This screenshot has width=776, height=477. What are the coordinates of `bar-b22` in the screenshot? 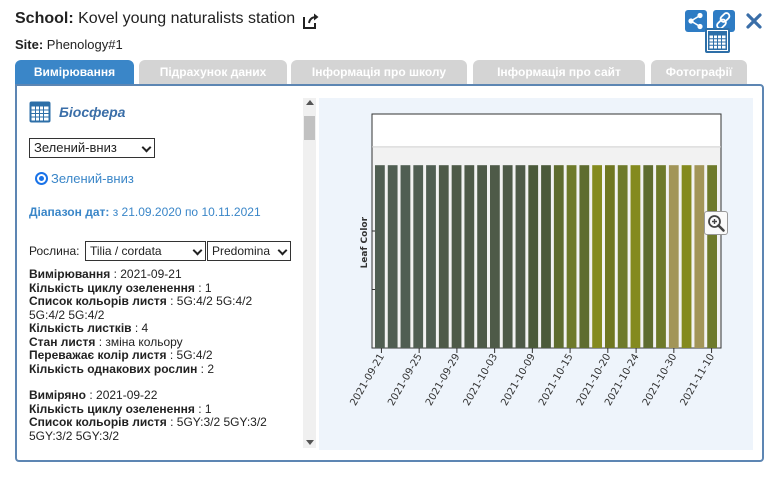 It's located at (648, 256).